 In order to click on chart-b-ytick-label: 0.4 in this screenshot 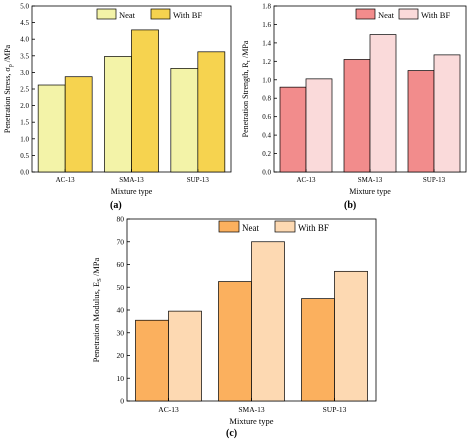, I will do `click(266, 136)`.